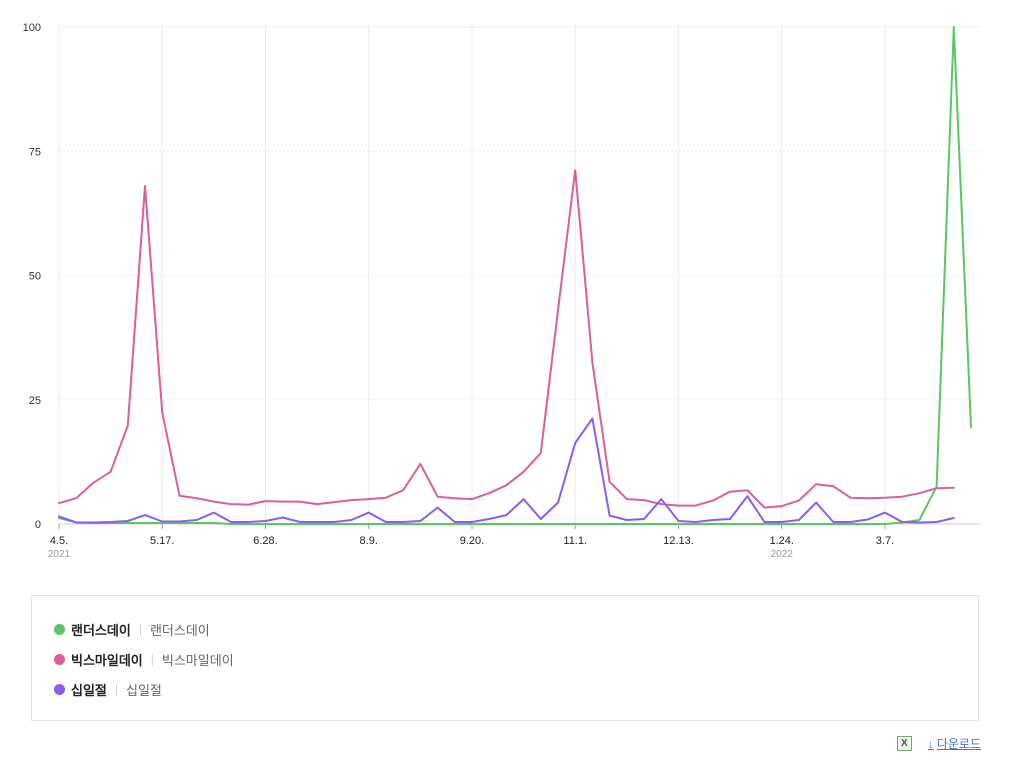  What do you see at coordinates (782, 554) in the screenshot?
I see `x-tick-year: 2022` at bounding box center [782, 554].